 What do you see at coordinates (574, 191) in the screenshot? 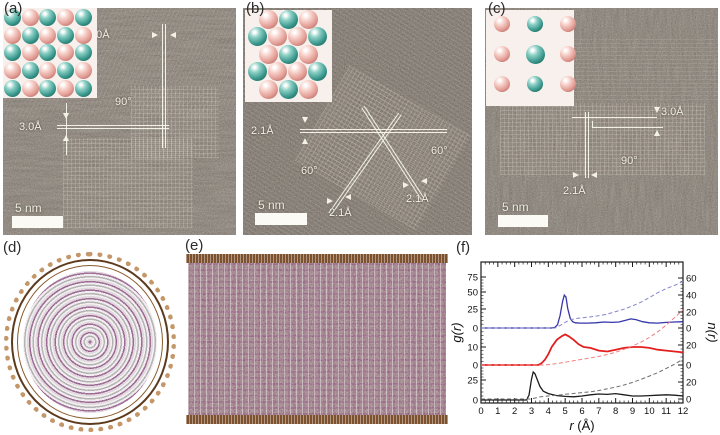
I see `measure-label-bottom: 2.1Å` at bounding box center [574, 191].